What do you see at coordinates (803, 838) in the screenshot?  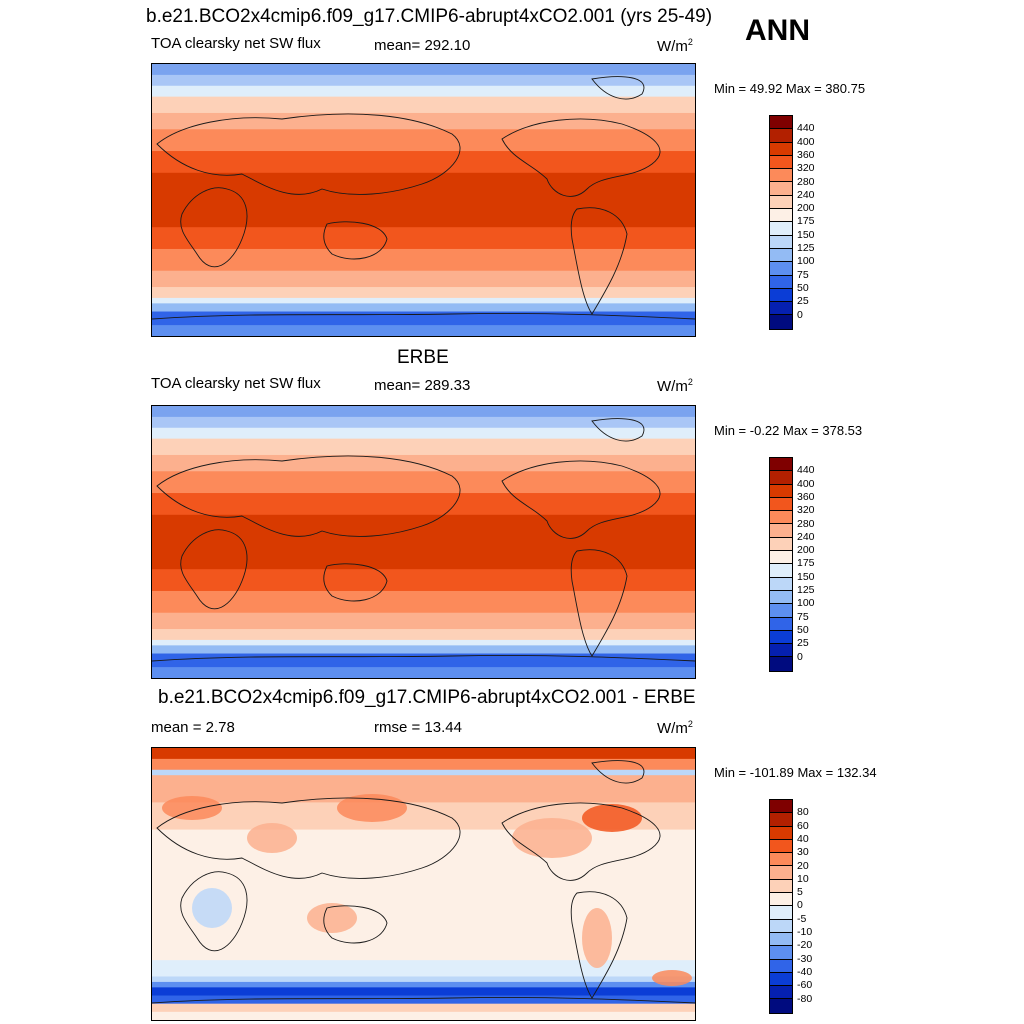 I see `colorbar-tick-label: 40` at bounding box center [803, 838].